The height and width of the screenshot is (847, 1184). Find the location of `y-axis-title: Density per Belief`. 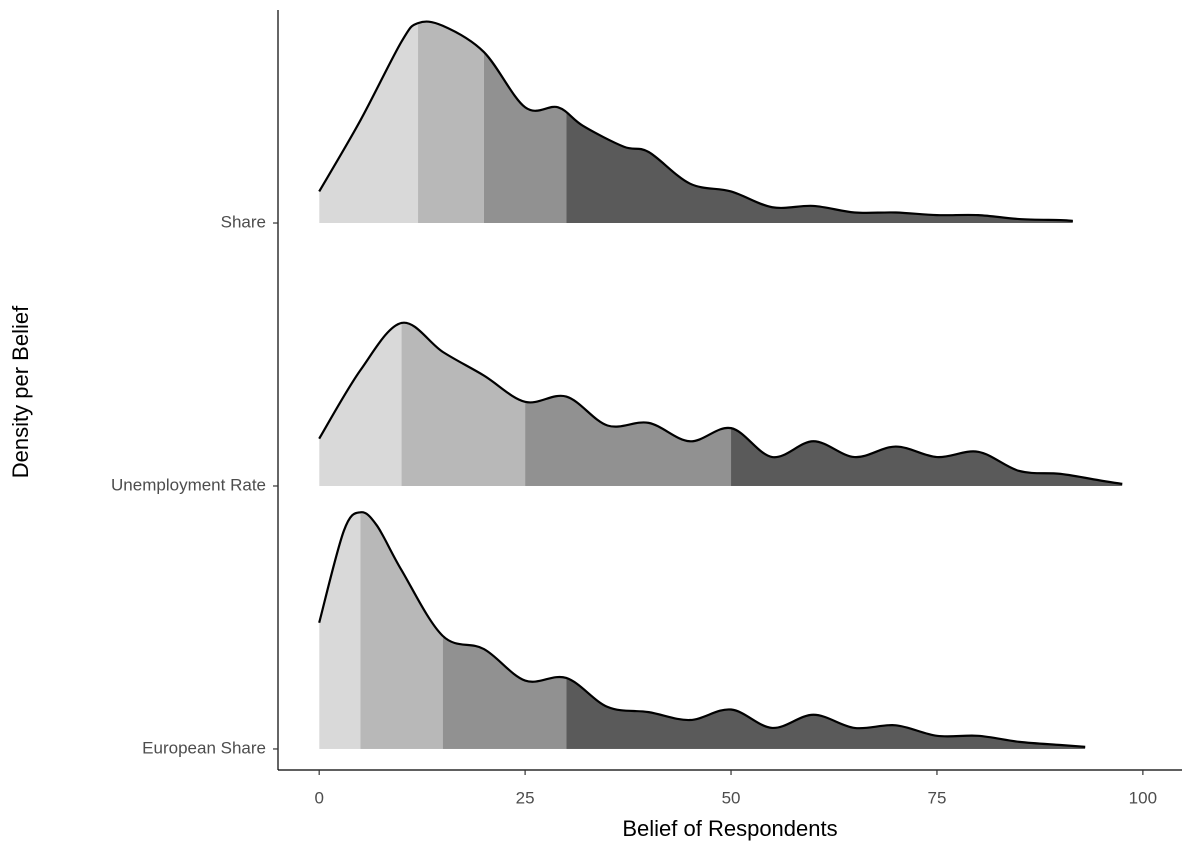

y-axis-title: Density per Belief is located at coordinates (20, 391).